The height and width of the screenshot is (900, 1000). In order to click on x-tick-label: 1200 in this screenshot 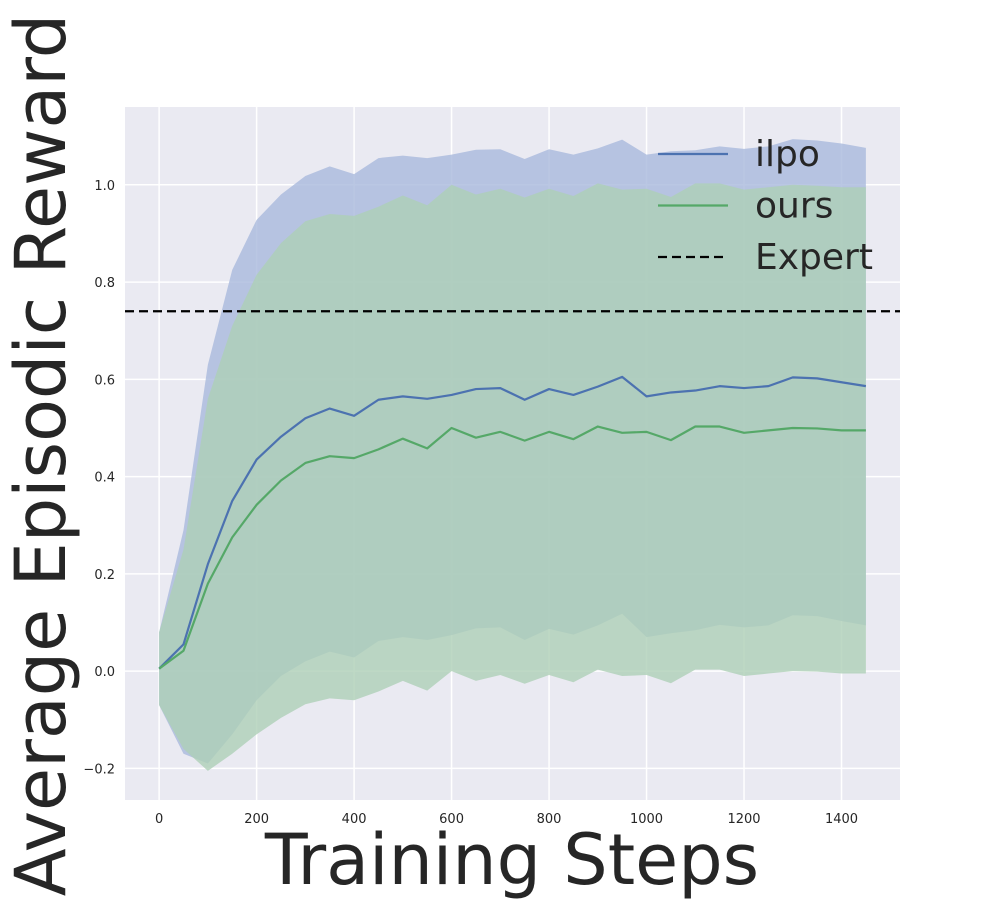, I will do `click(743, 819)`.